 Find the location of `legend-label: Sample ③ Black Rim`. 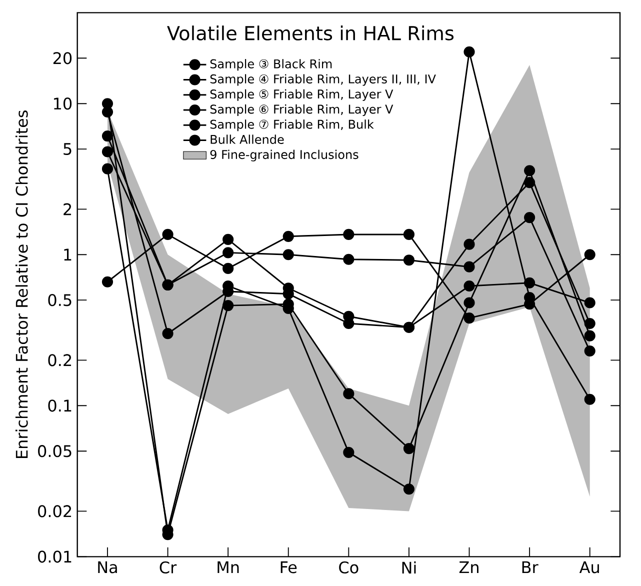

legend-label: Sample ③ Black Rim is located at coordinates (271, 65).